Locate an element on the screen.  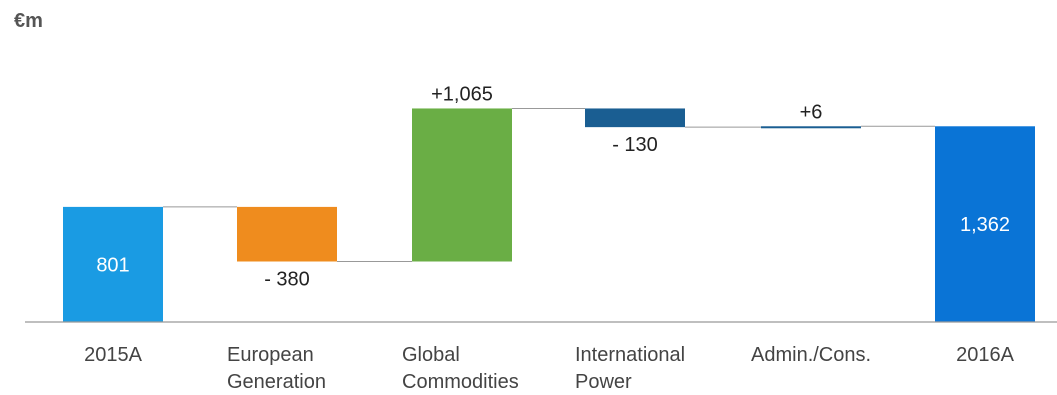
data-label: +6 is located at coordinates (811, 112).